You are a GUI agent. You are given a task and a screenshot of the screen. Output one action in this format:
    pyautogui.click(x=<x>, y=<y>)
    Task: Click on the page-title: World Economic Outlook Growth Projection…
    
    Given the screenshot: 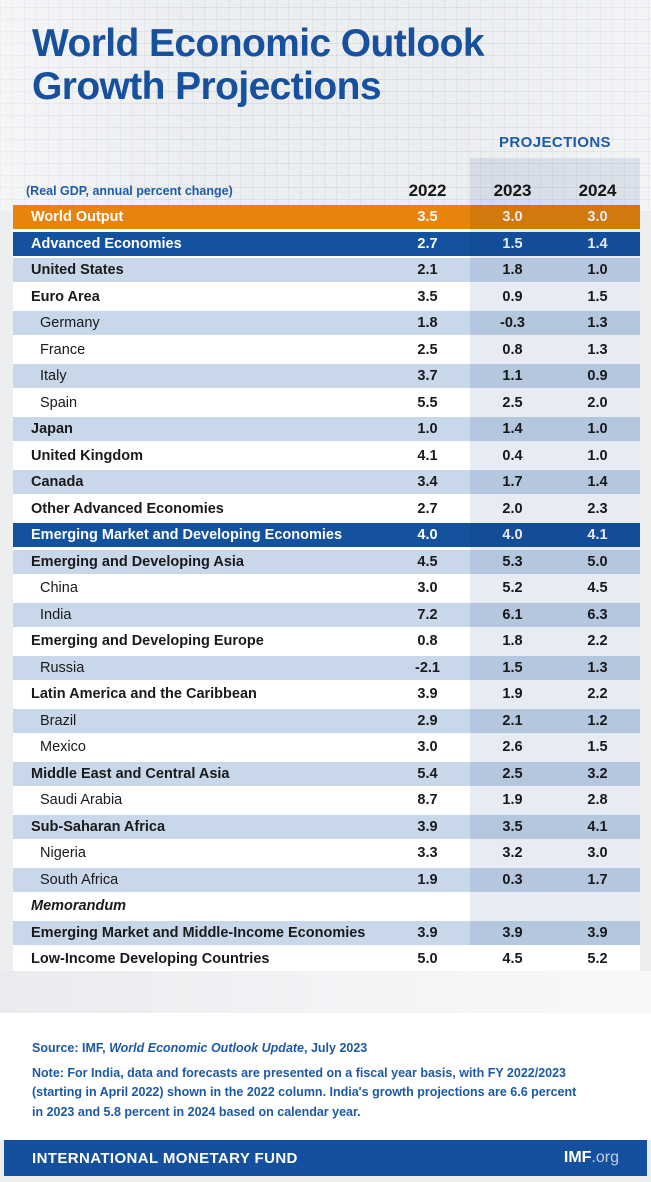 What is the action you would take?
    pyautogui.click(x=258, y=65)
    